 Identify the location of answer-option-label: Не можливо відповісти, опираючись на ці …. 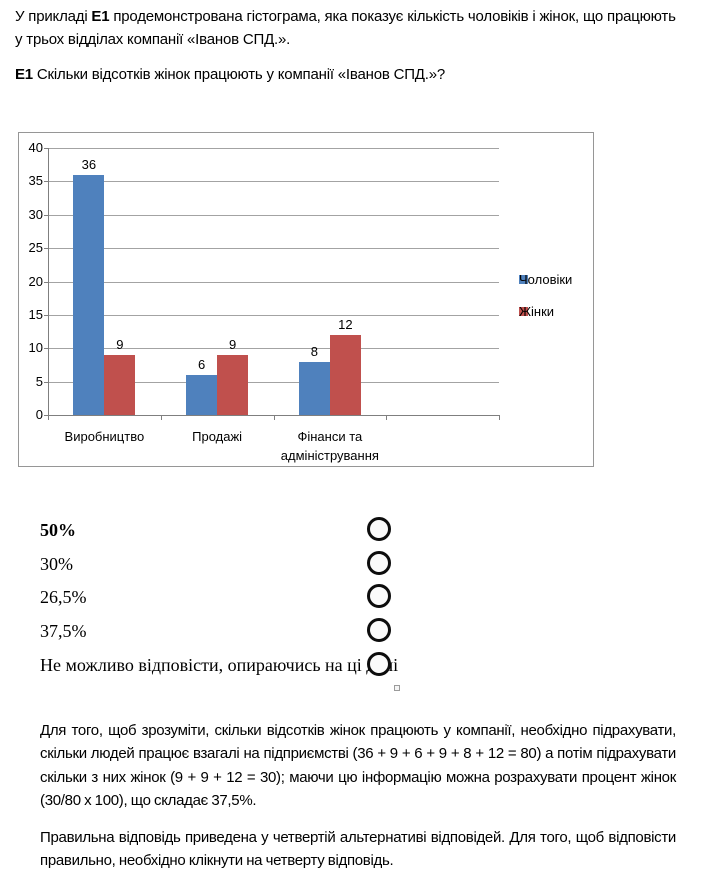
(219, 665).